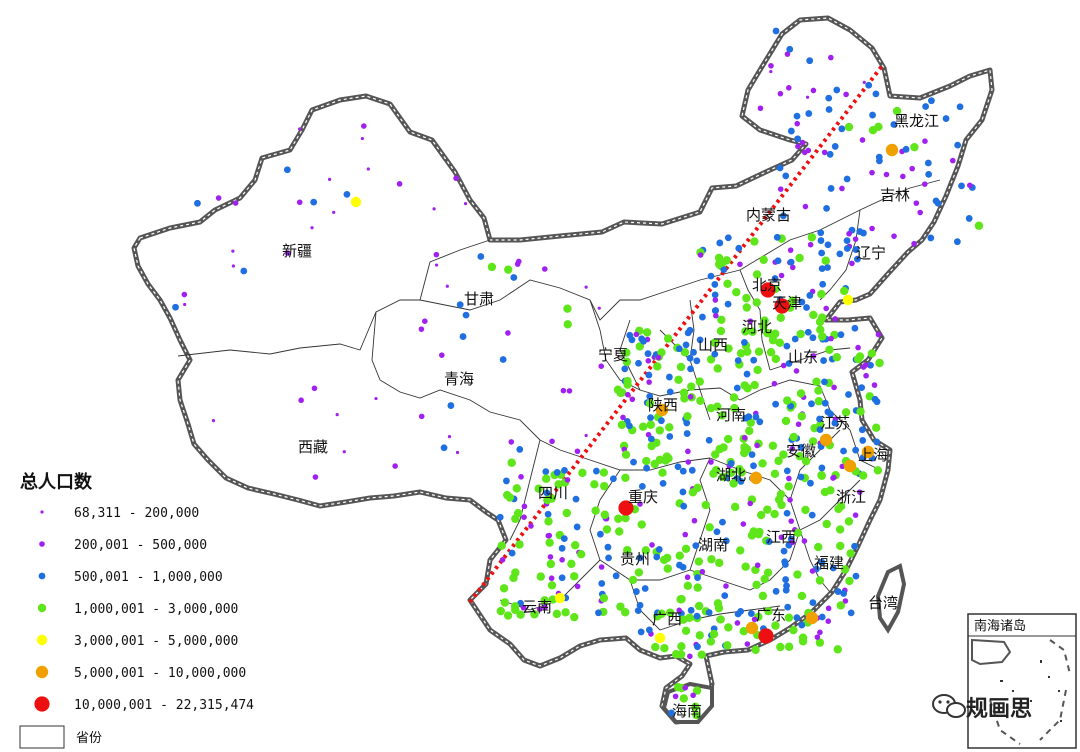 Image resolution: width=1080 pixels, height=752 pixels. I want to click on legend-title: 总人口数, so click(56, 482).